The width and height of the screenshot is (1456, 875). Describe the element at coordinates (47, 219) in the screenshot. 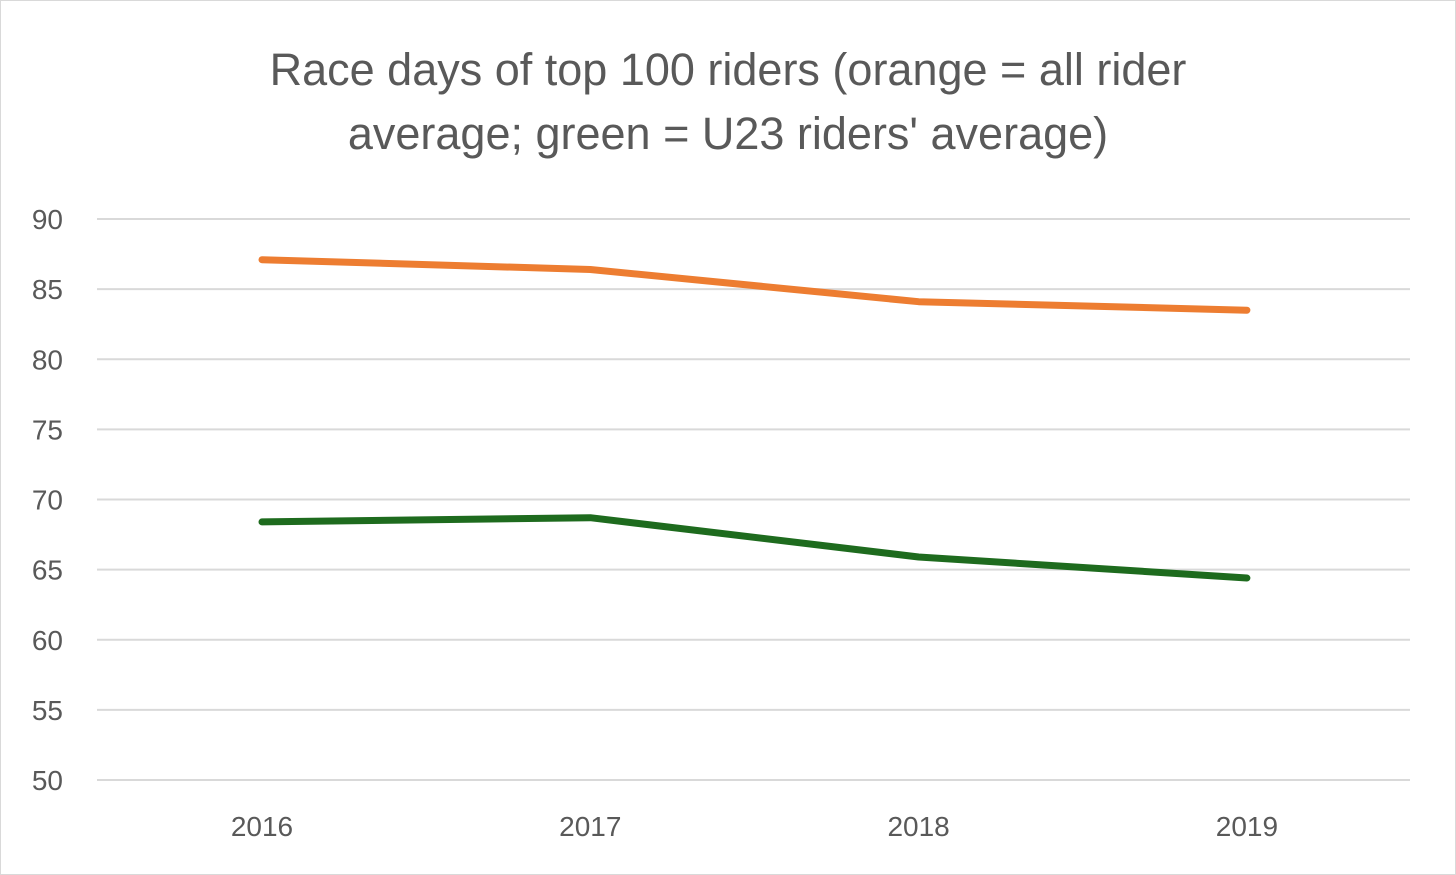

I see `y-tick-label: 90` at that location.